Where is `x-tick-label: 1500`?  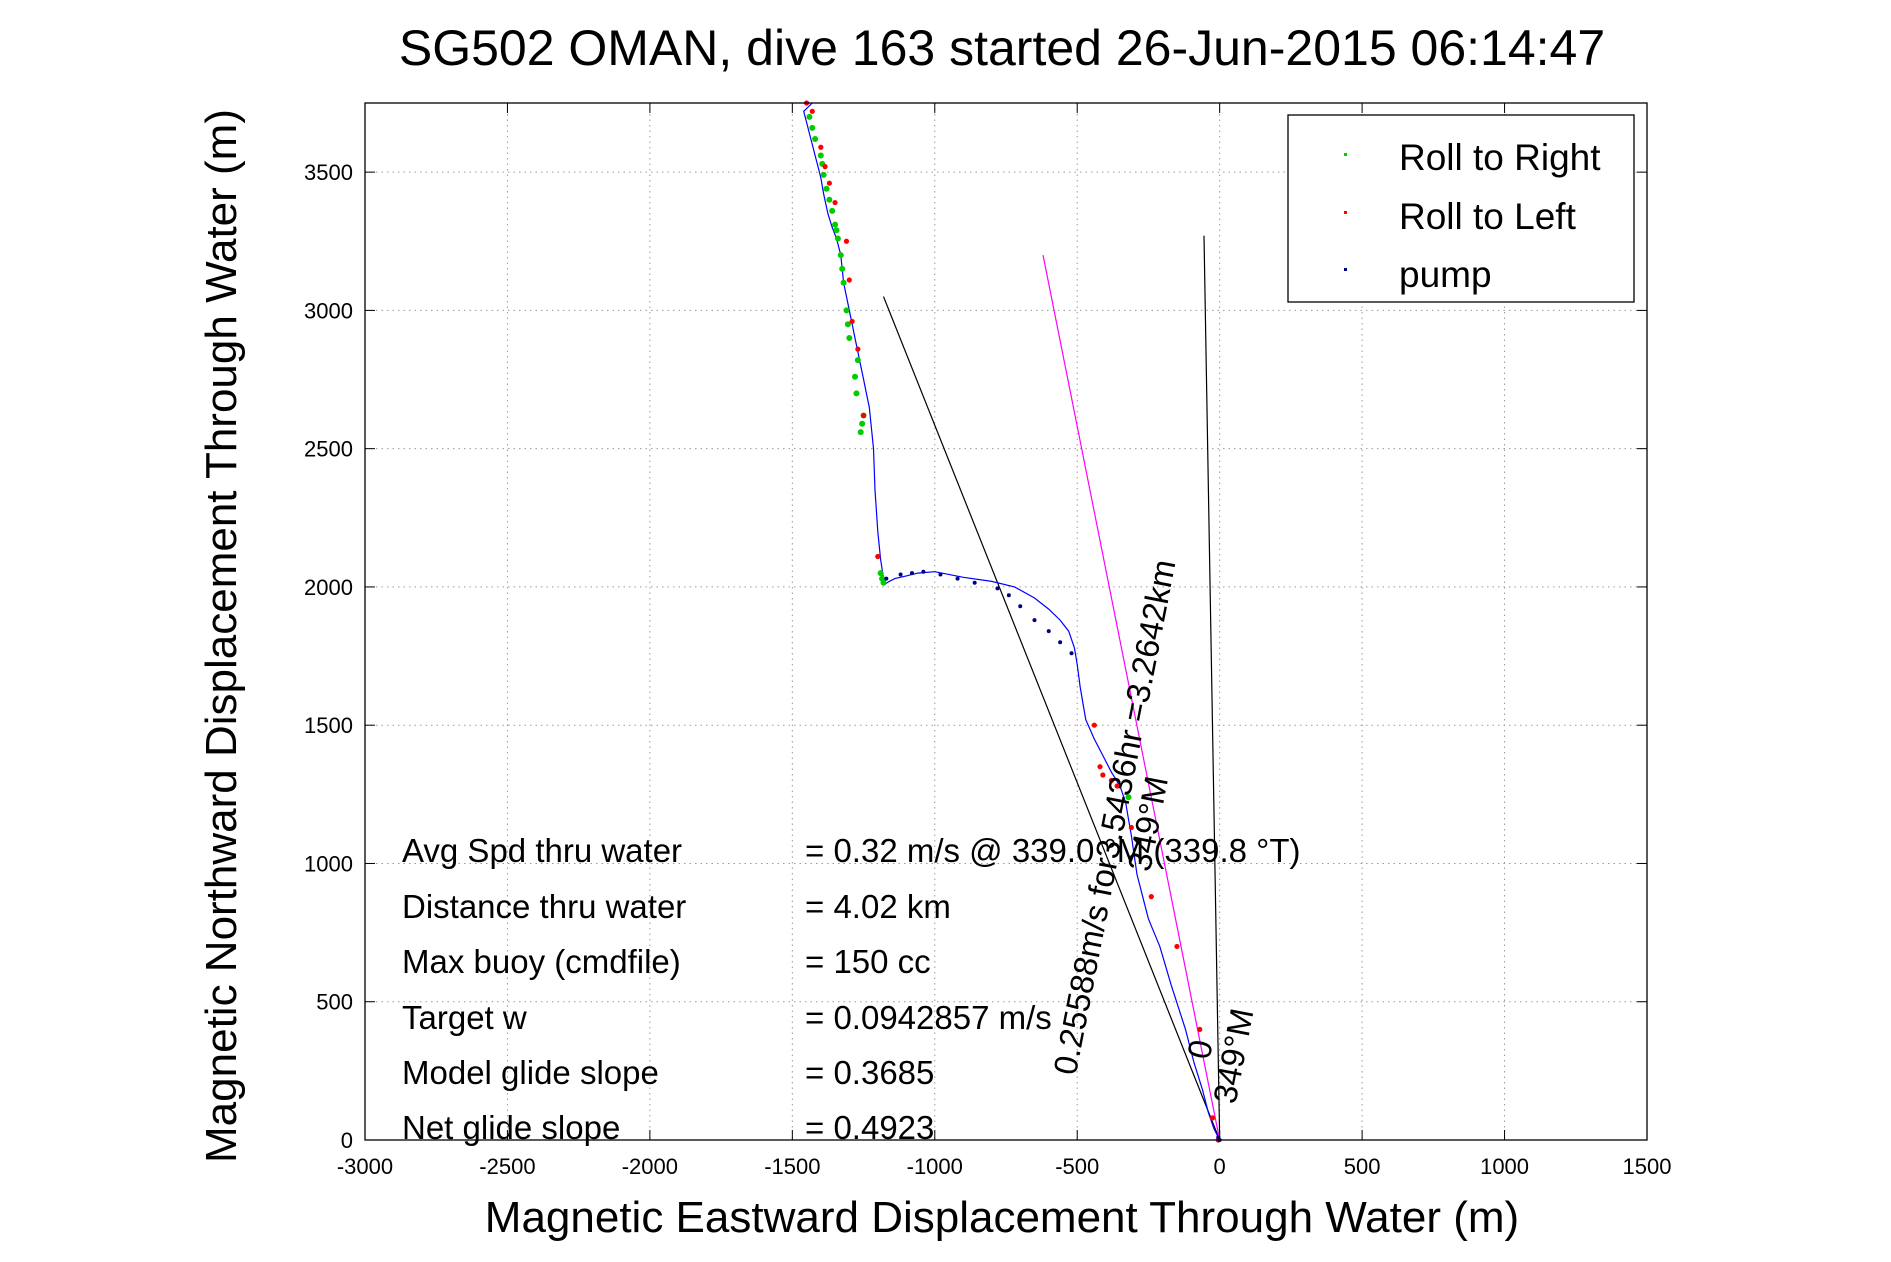 x-tick-label: 1500 is located at coordinates (1647, 1166).